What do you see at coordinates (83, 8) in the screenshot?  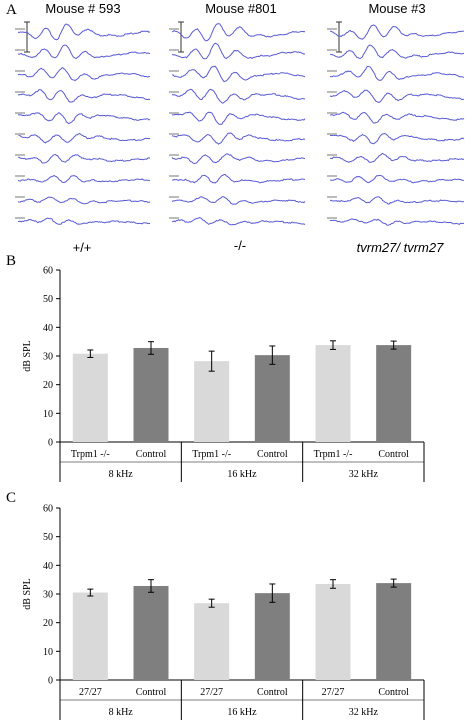 I see `mouse-title-593: Mouse # 593` at bounding box center [83, 8].